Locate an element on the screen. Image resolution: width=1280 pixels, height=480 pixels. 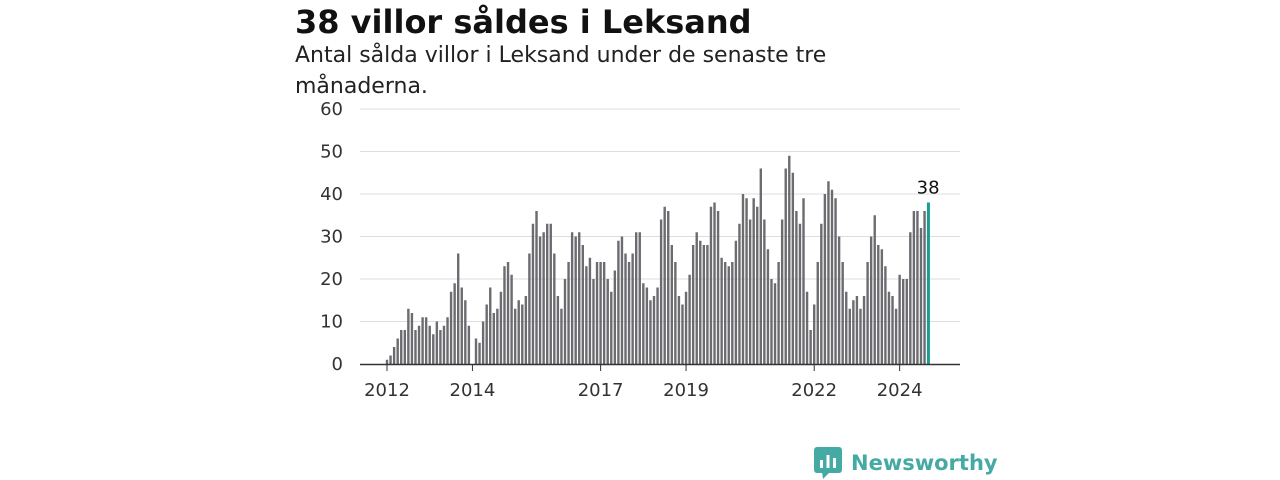
y-tick-label: 40 is located at coordinates (331, 194).